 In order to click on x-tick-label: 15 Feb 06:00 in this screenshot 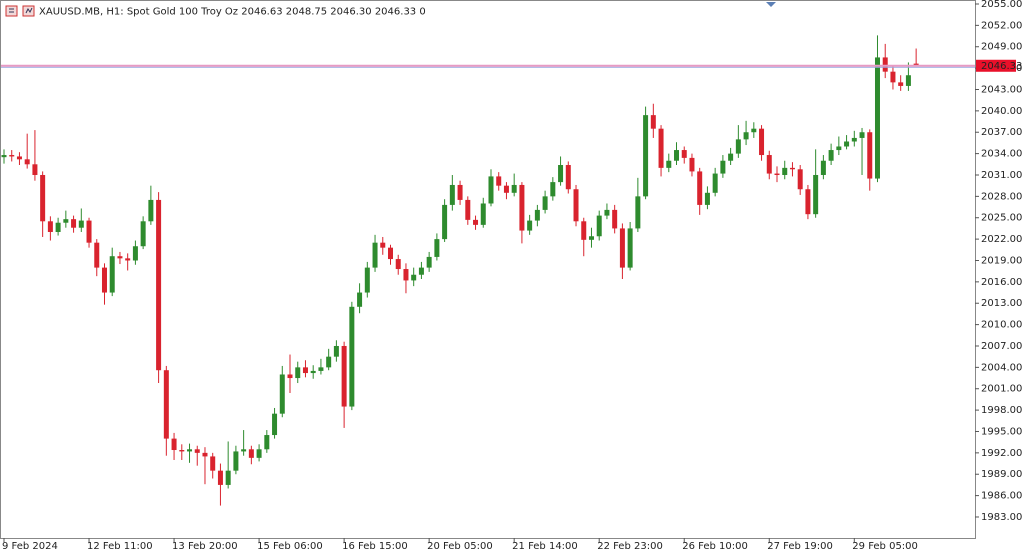, I will do `click(290, 546)`.